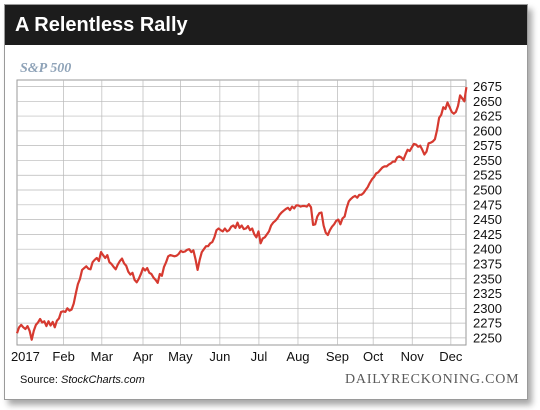  Describe the element at coordinates (297, 356) in the screenshot. I see `x-tick-label: Aug` at that location.